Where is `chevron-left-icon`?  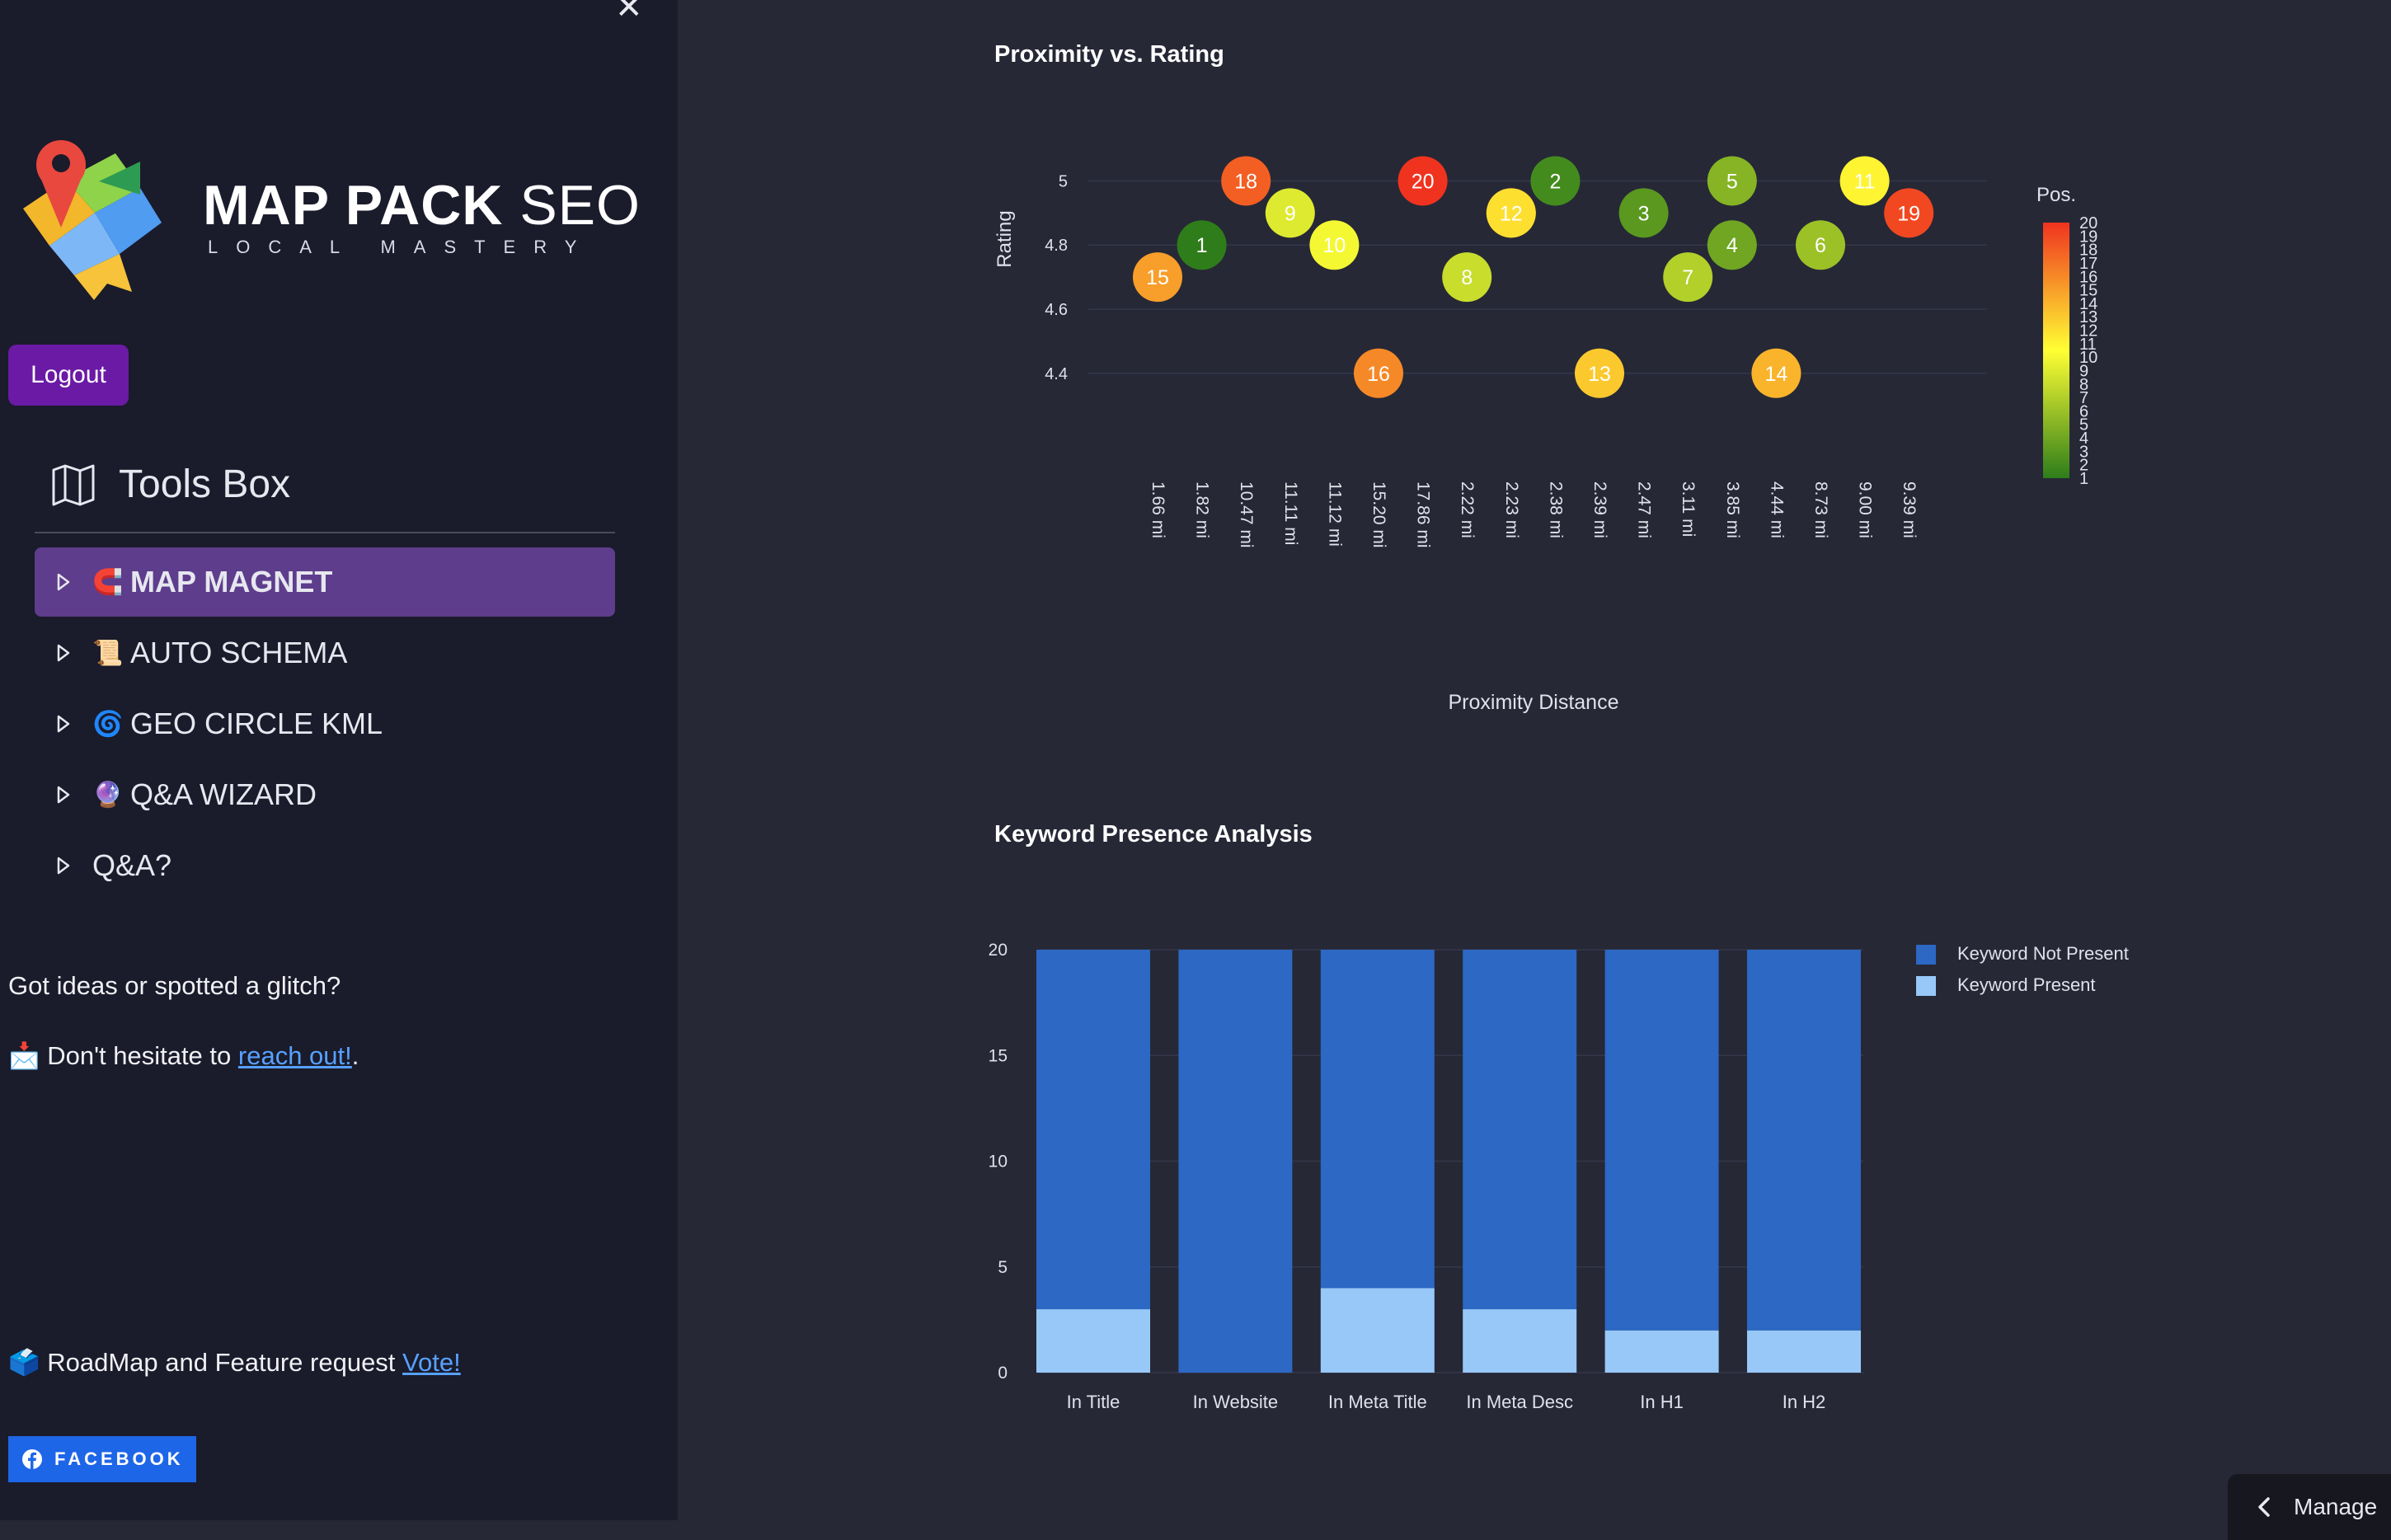 chevron-left-icon is located at coordinates (2264, 1507).